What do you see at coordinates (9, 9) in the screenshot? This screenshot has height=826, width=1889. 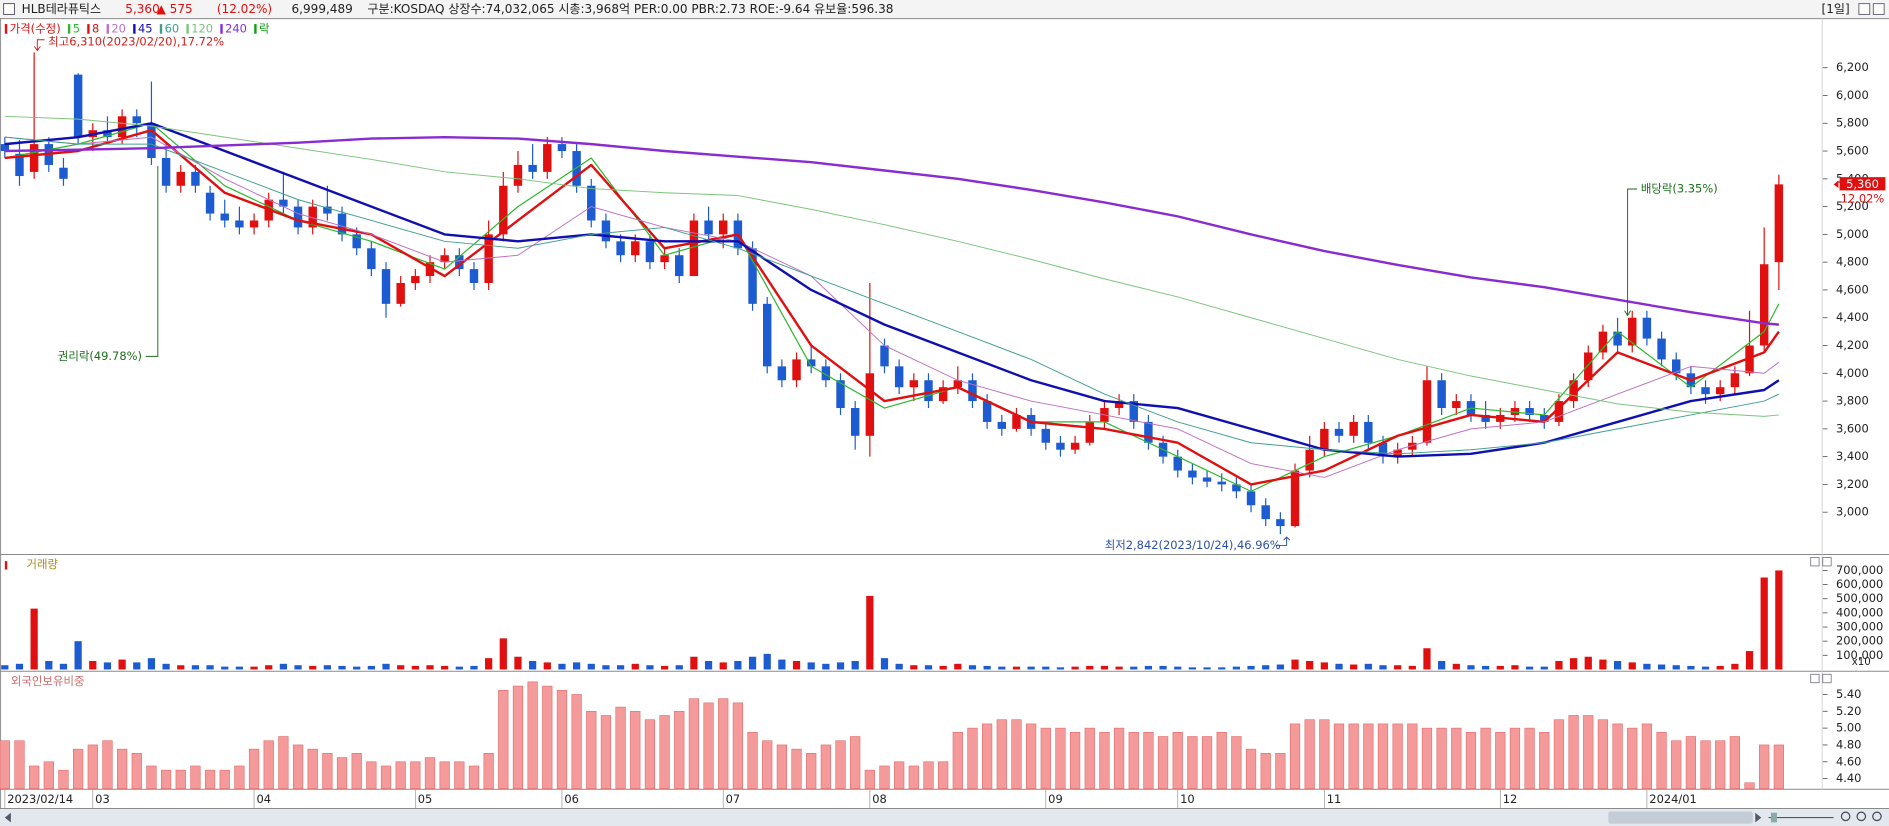 I see `header-icon` at bounding box center [9, 9].